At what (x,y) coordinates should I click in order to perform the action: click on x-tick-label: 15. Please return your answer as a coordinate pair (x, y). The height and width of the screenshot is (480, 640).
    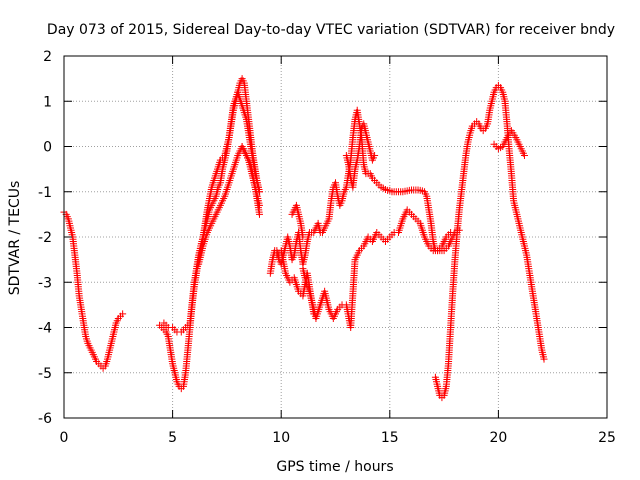
    Looking at the image, I should click on (390, 438).